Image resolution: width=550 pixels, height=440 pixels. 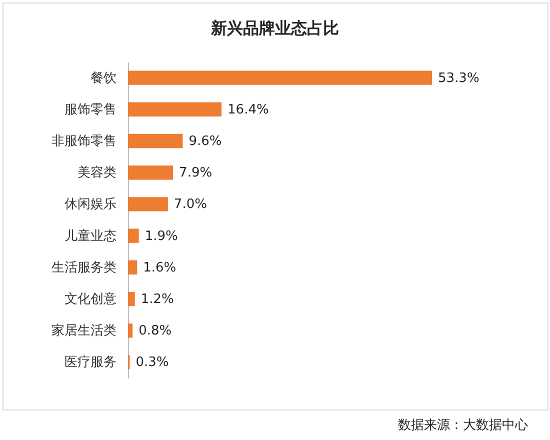 I want to click on data-label: 9.6%, so click(x=205, y=141).